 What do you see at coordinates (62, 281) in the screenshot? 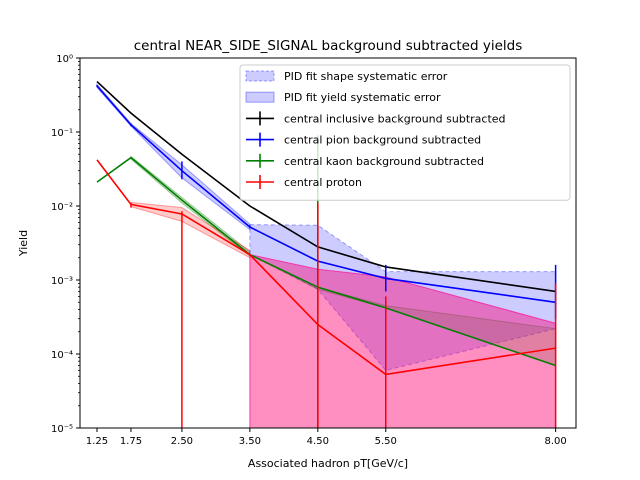
I see `y-tick-label: 10⁻³` at bounding box center [62, 281].